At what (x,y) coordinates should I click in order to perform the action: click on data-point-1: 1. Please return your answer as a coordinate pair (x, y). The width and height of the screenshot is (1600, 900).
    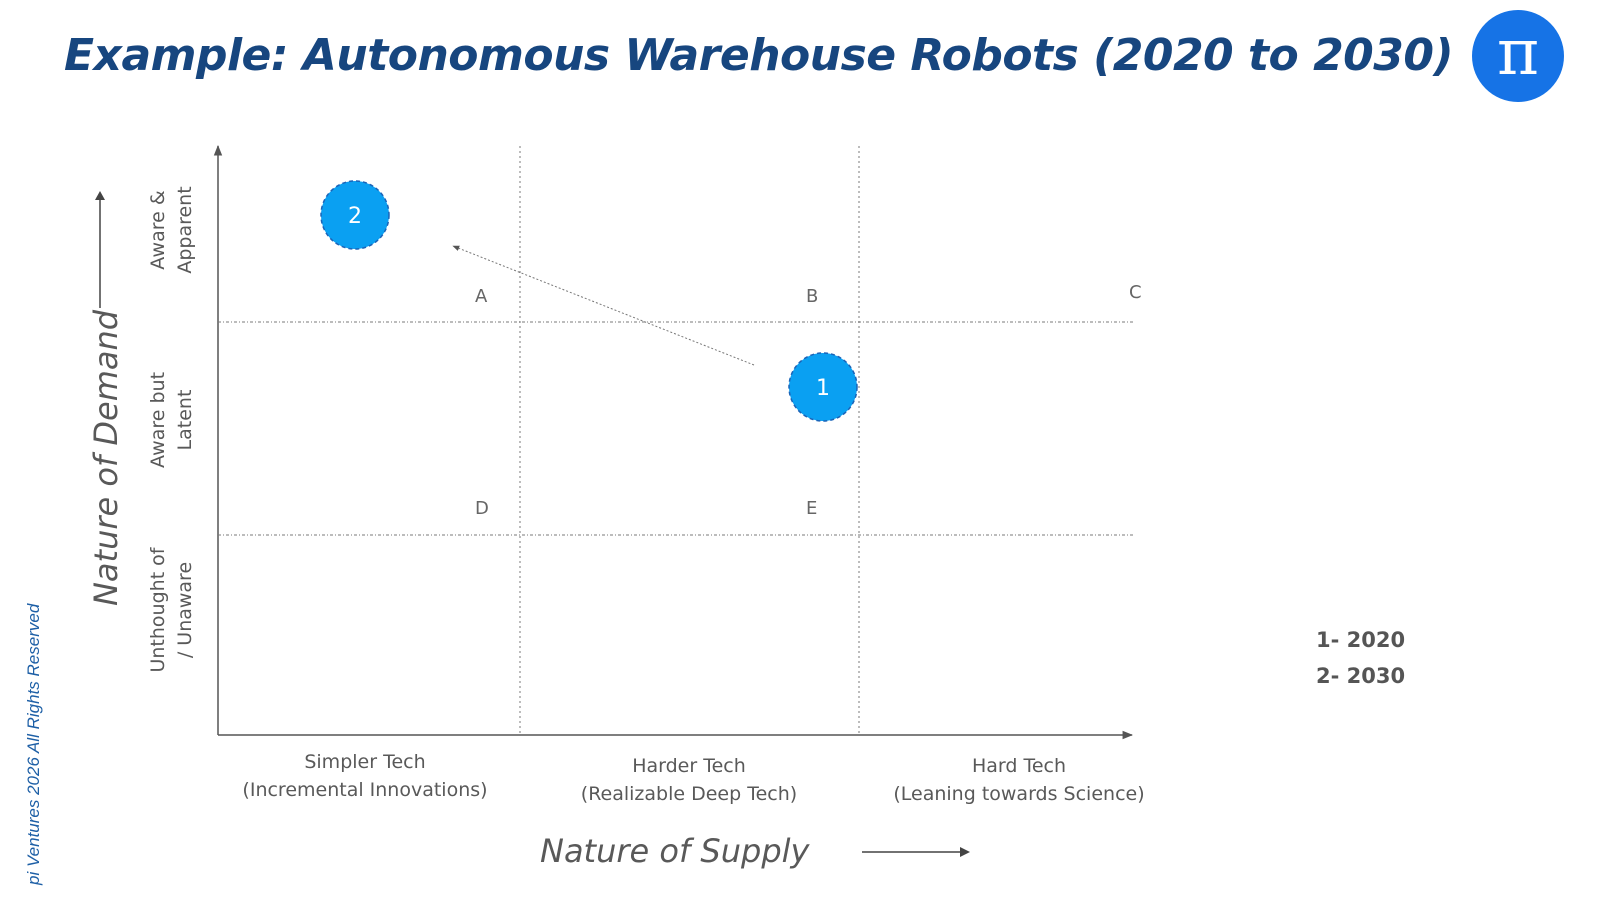
    Looking at the image, I should click on (823, 387).